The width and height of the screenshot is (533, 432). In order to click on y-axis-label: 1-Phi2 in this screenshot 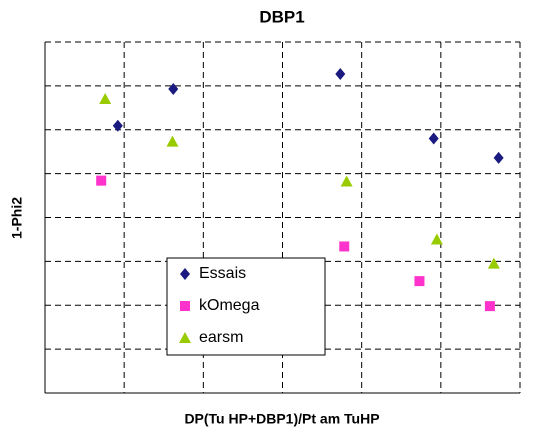, I will do `click(17, 218)`.